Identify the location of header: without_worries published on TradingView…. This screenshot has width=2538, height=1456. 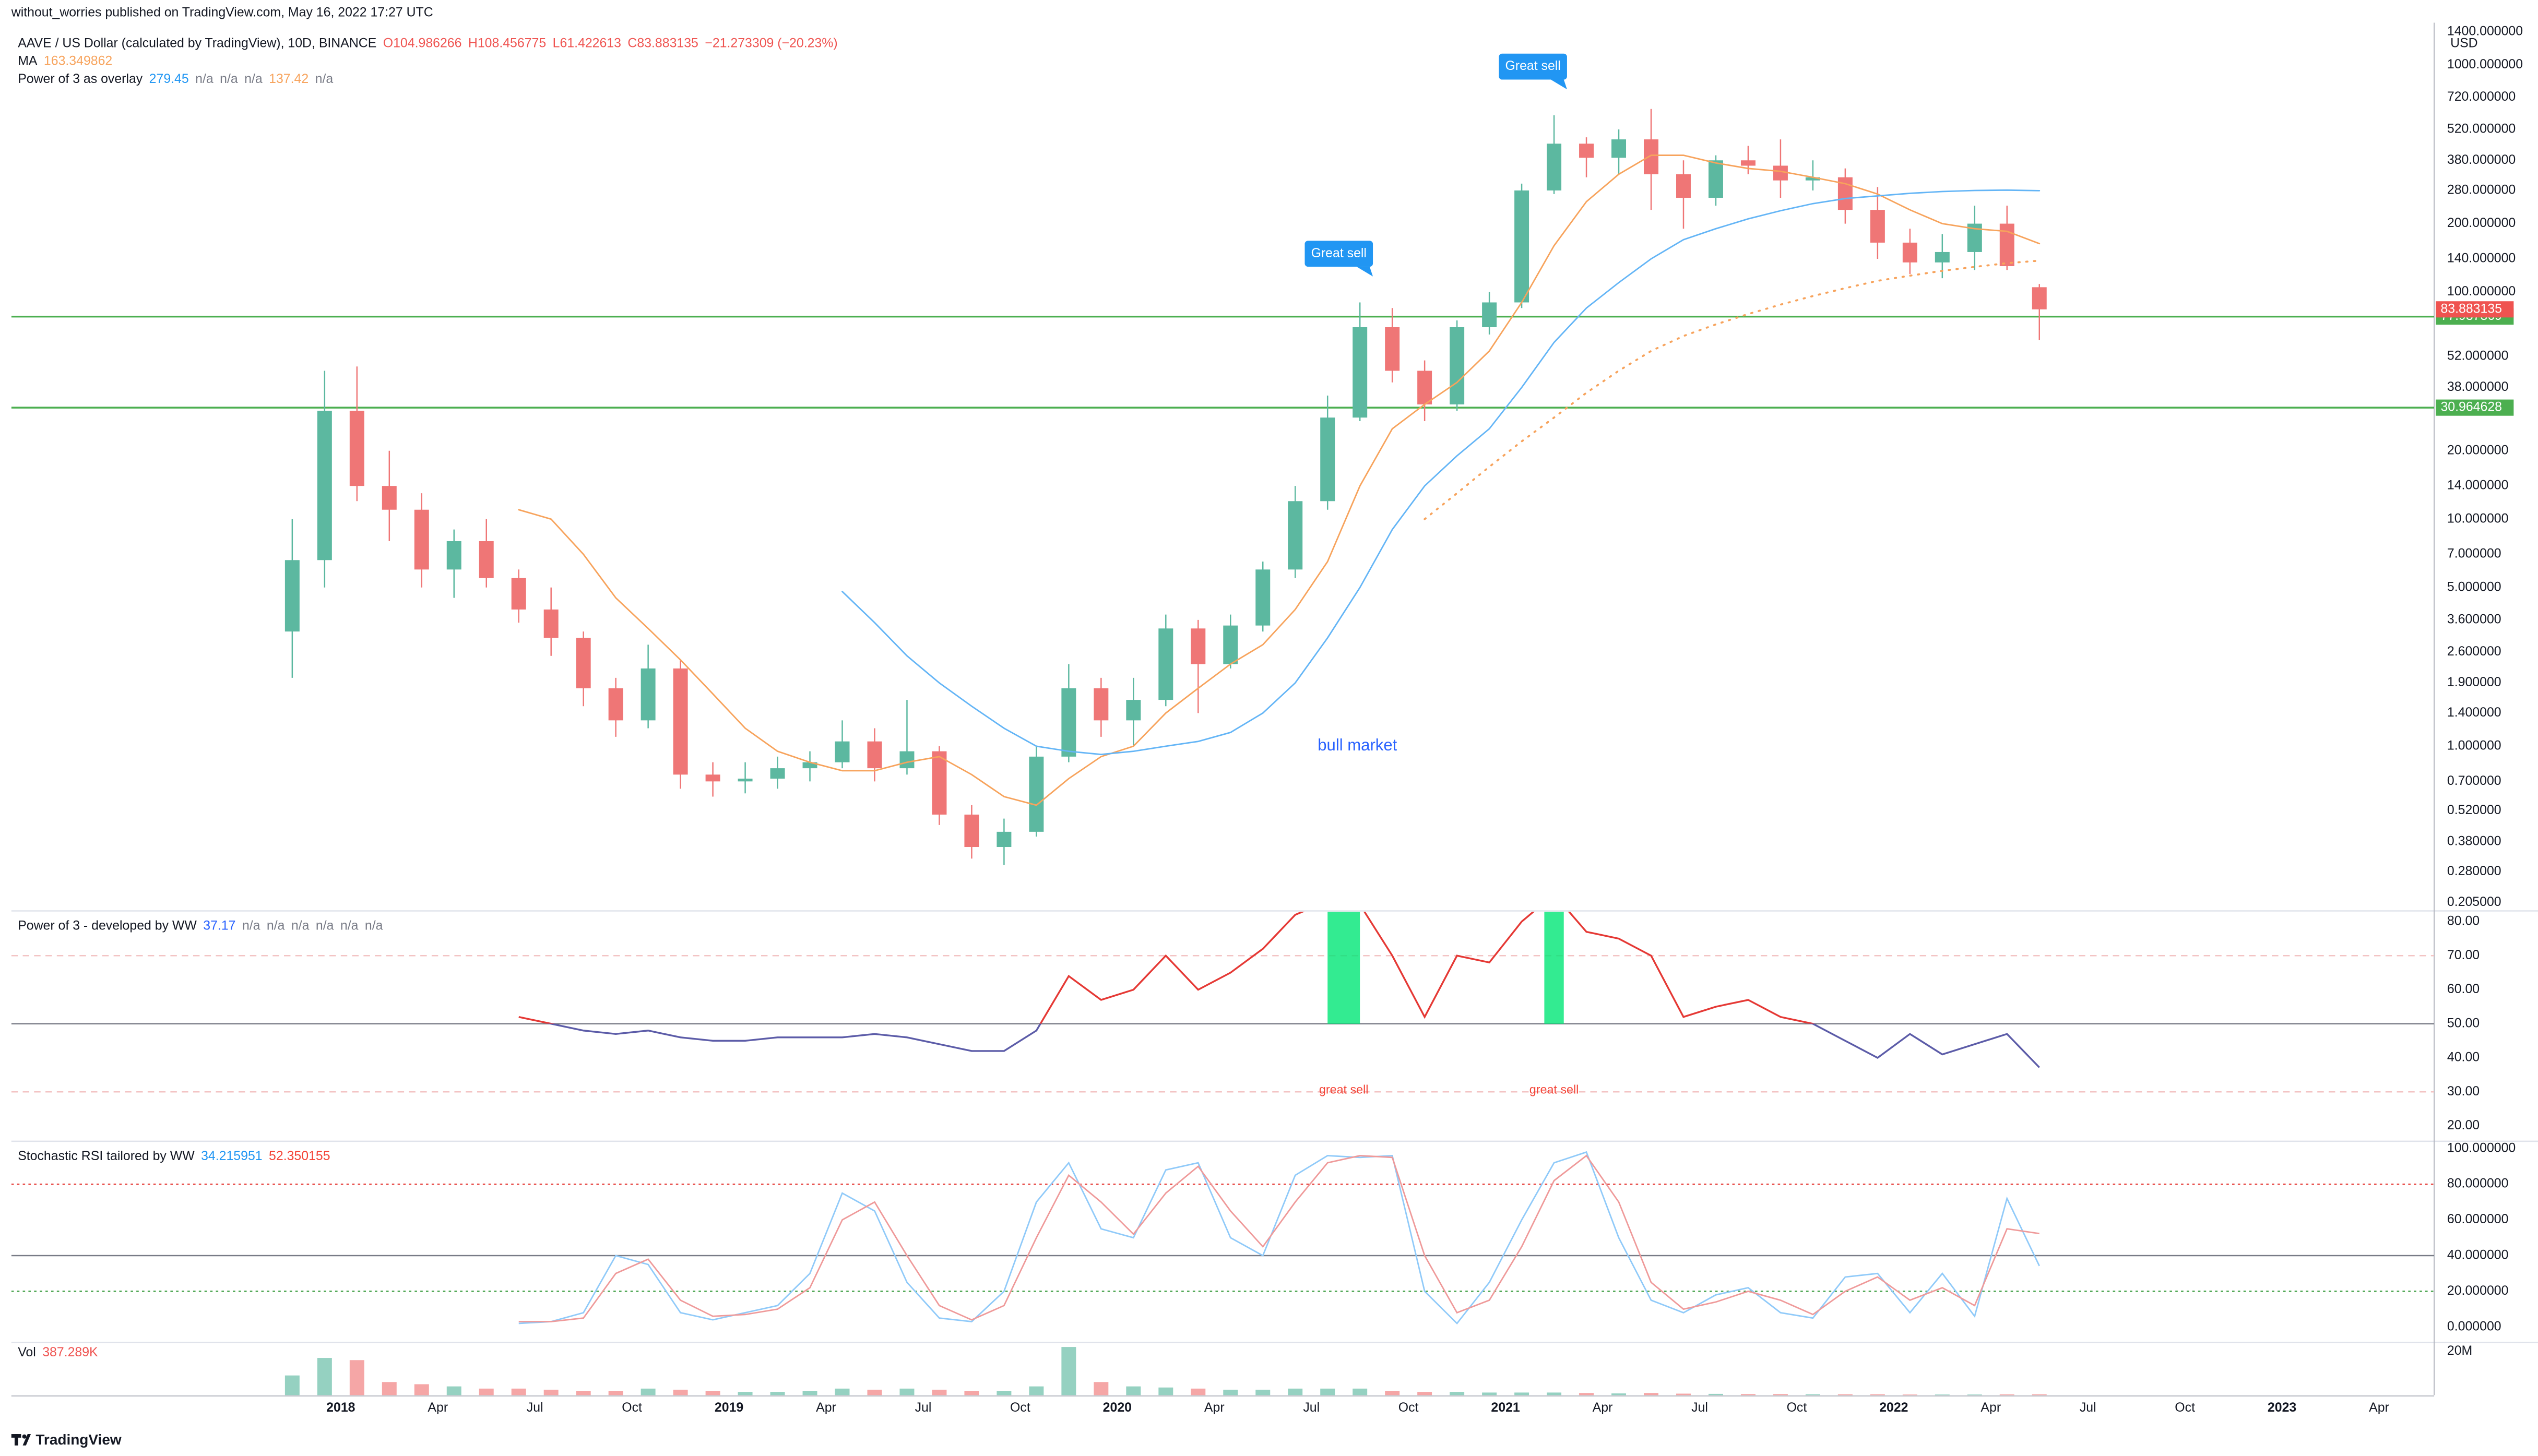
(222, 12).